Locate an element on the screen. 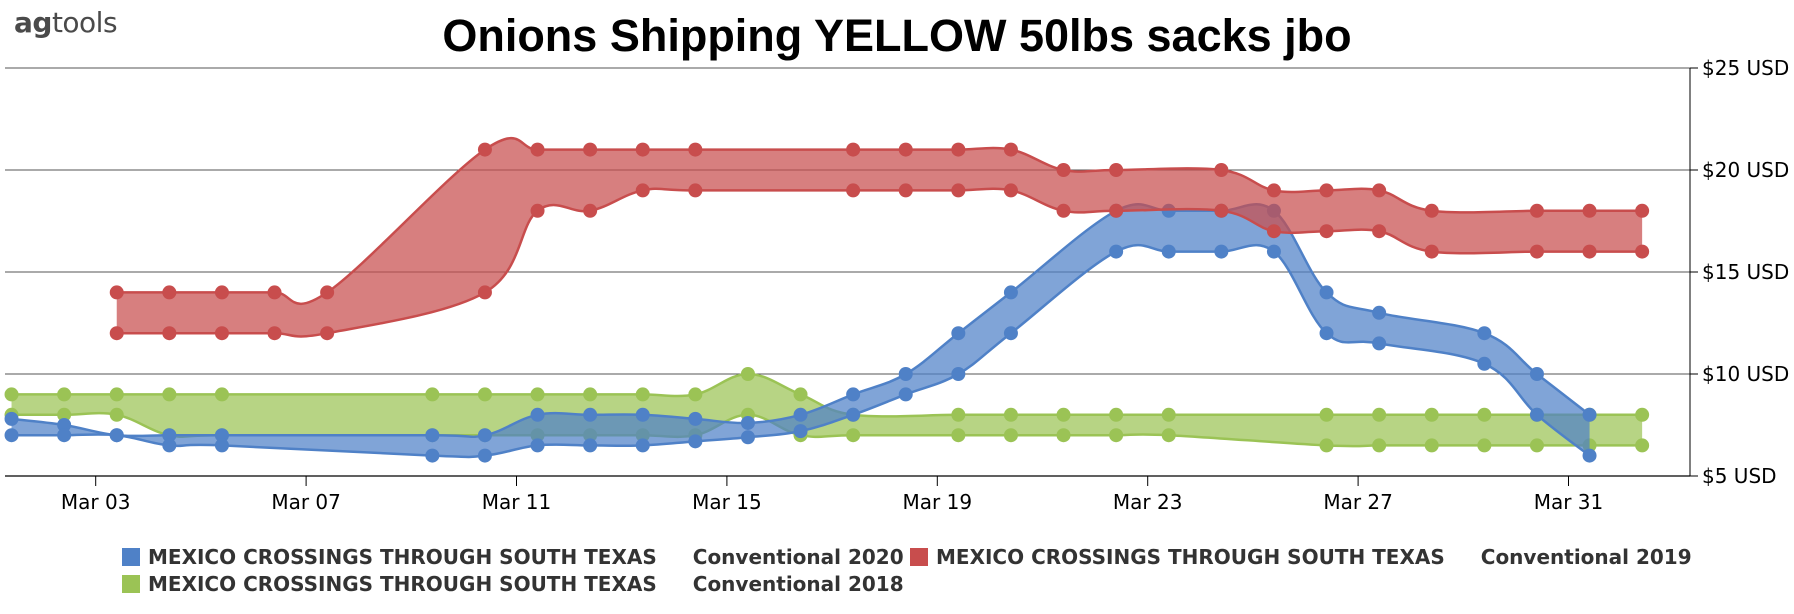 This screenshot has width=1794, height=614. x-tick-label-27: Mar 27 is located at coordinates (1358, 502).